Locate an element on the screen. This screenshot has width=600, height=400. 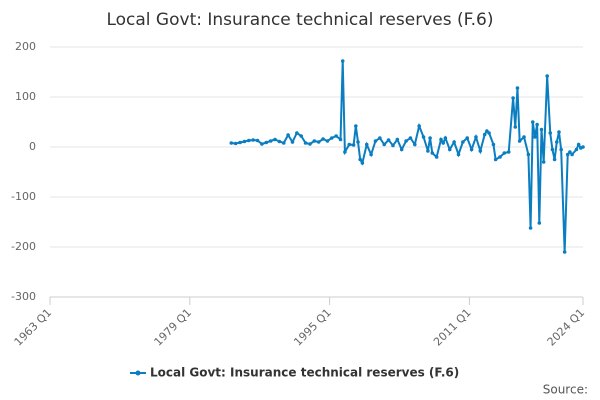
y-tick-label: -300 is located at coordinates (23, 296).